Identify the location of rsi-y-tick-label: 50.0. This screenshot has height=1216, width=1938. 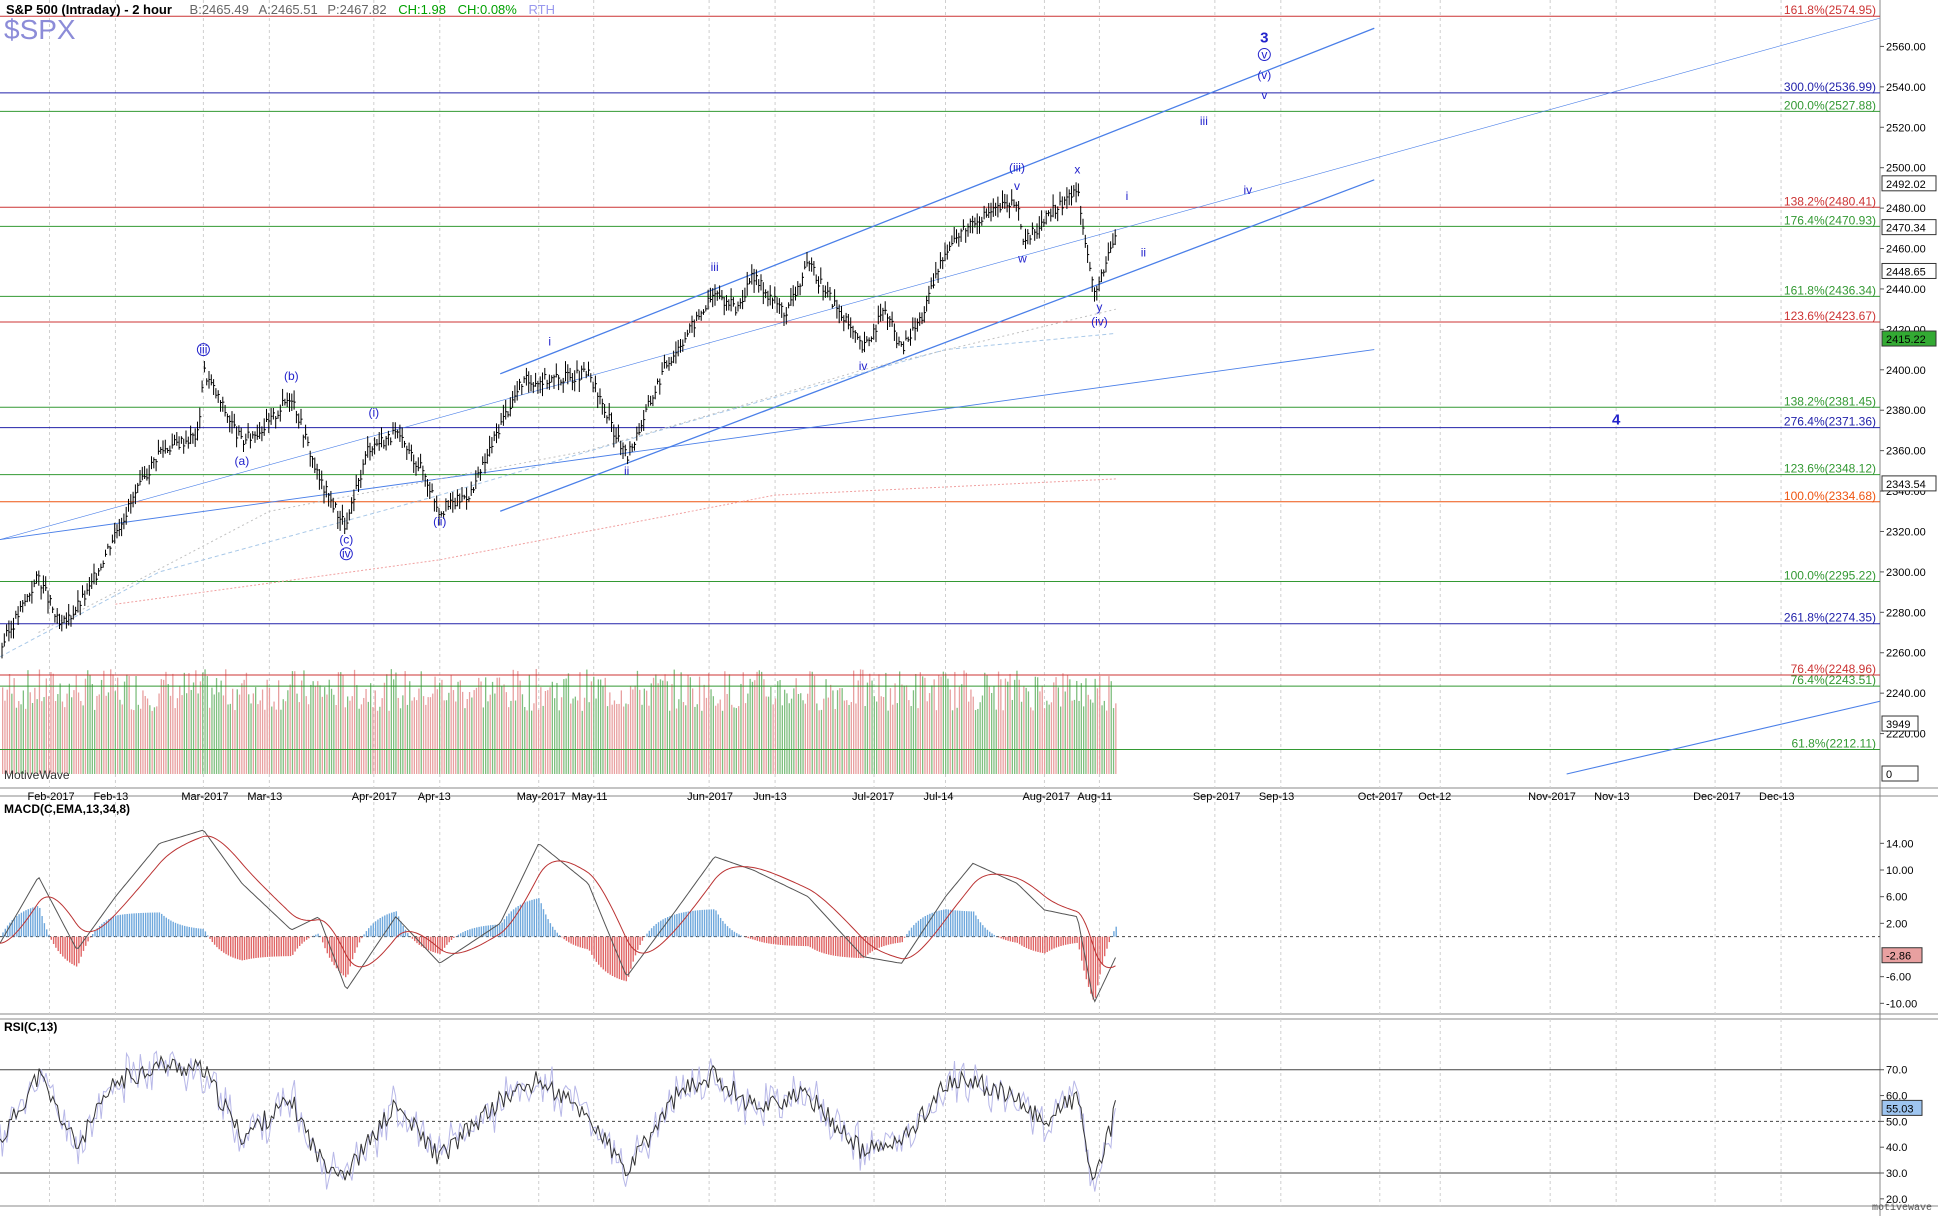
(1896, 1122).